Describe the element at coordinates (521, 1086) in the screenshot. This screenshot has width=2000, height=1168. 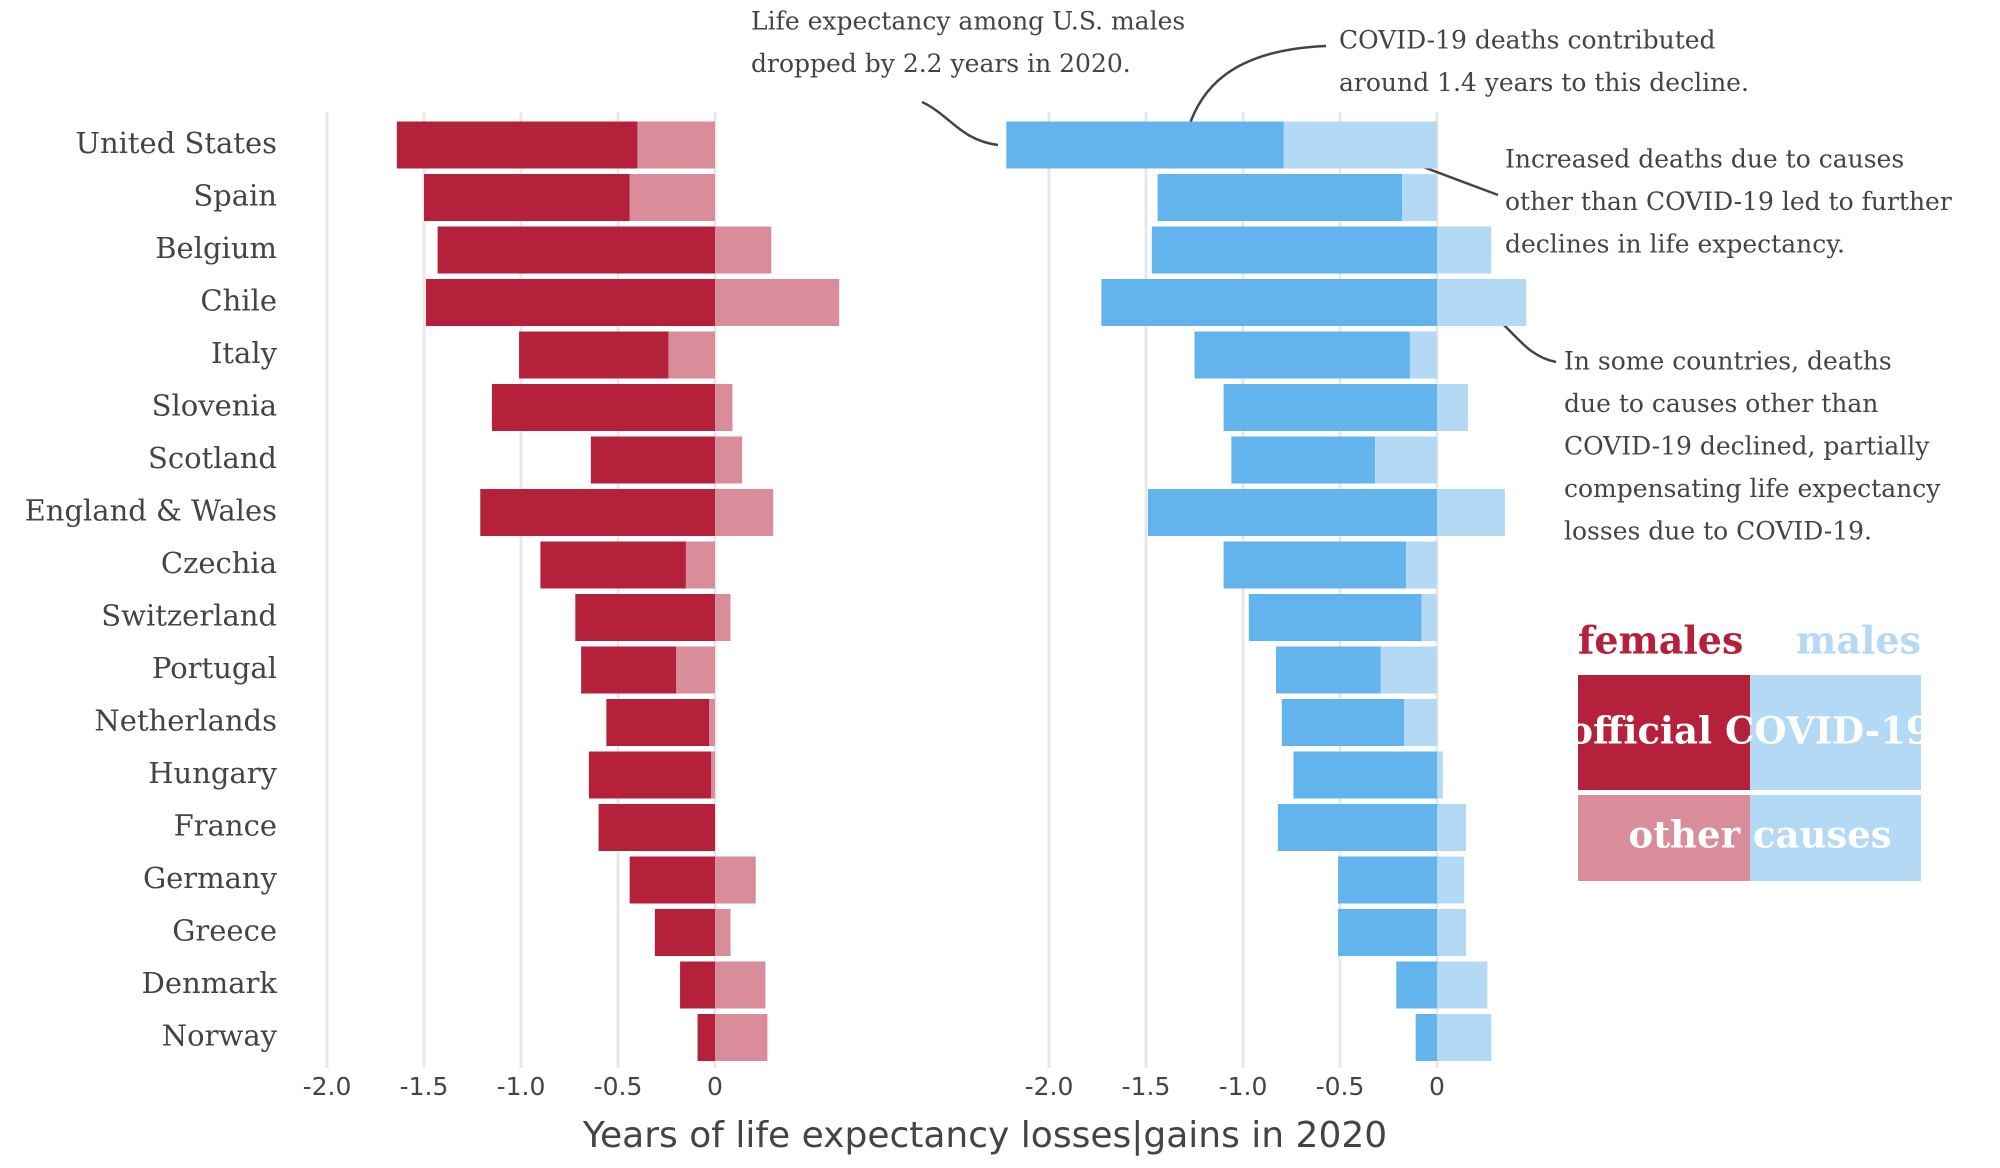
I see `x-tick-label: -1.0` at that location.